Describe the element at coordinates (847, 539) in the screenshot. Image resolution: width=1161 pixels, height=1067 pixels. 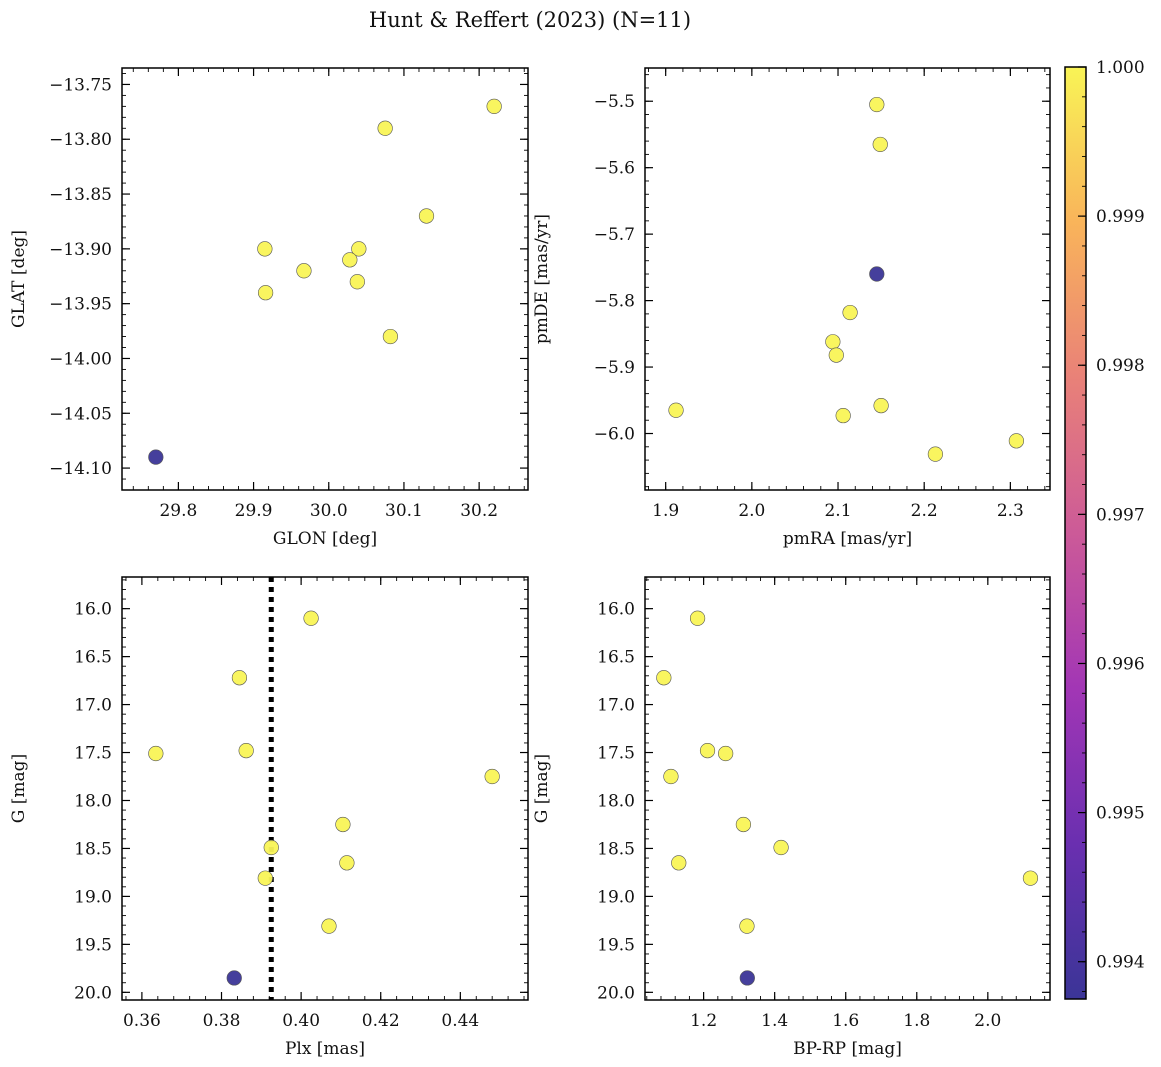
I see `x-axis-label: pmRA [mas/yr]` at that location.